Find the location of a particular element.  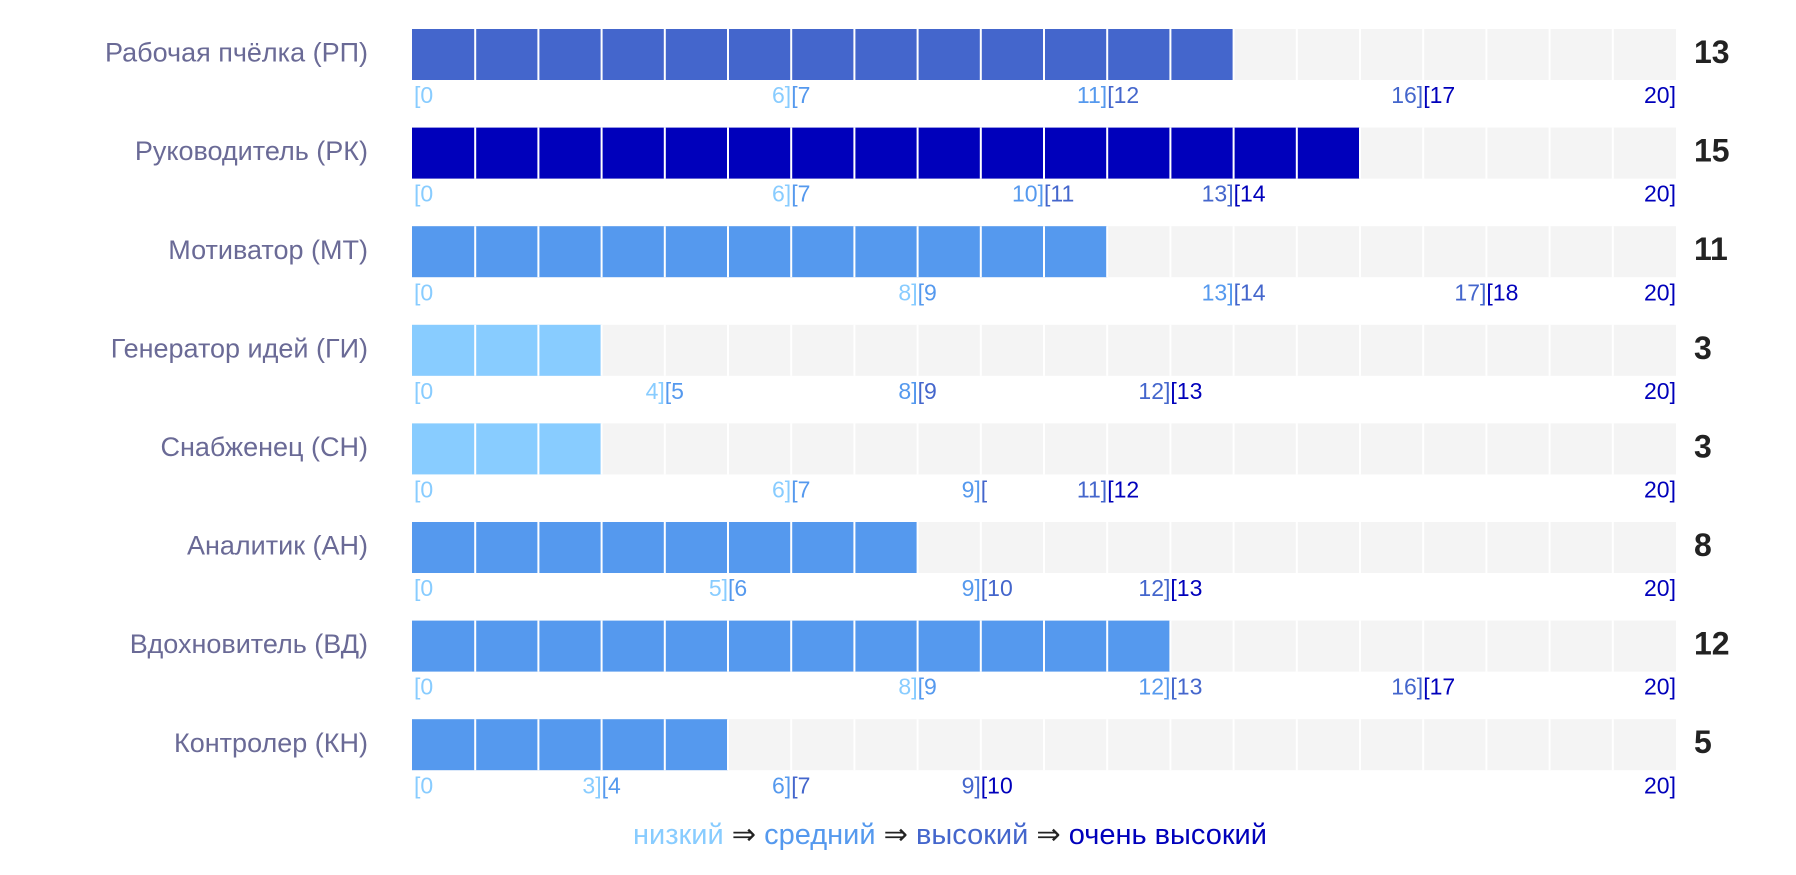

row-value: 8 is located at coordinates (1703, 545).